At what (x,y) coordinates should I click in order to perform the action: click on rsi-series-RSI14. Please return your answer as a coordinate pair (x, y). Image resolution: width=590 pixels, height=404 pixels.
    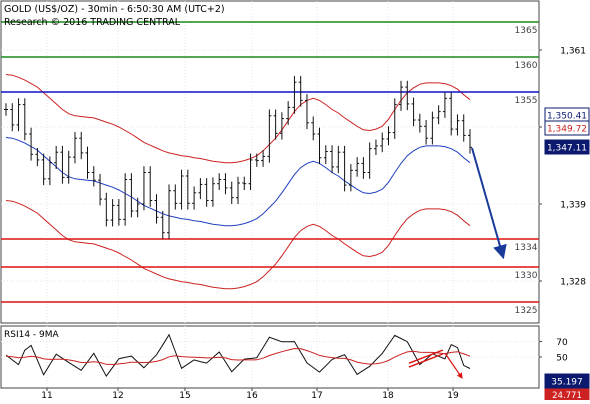
    Looking at the image, I should click on (238, 355).